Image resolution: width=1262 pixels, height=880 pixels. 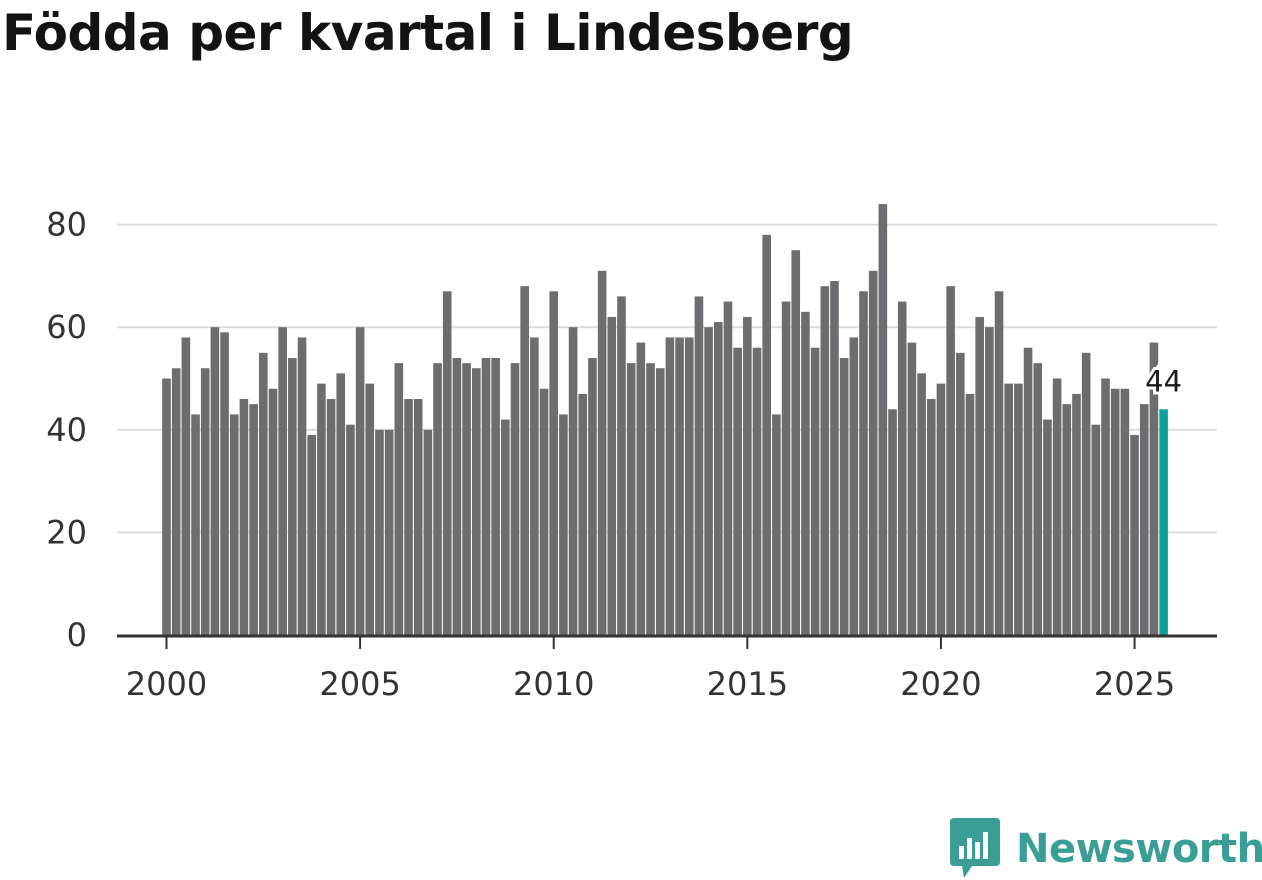 I want to click on x-tick-label: 2000, so click(x=166, y=684).